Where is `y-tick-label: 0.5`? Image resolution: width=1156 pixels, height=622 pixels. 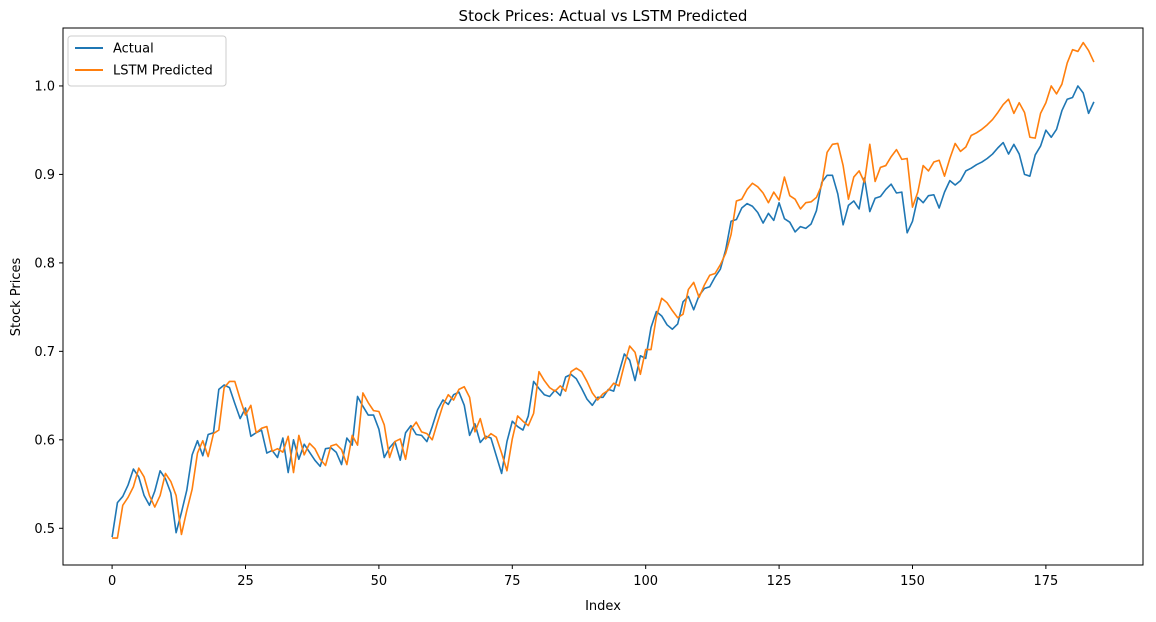
y-tick-label: 0.5 is located at coordinates (44, 529).